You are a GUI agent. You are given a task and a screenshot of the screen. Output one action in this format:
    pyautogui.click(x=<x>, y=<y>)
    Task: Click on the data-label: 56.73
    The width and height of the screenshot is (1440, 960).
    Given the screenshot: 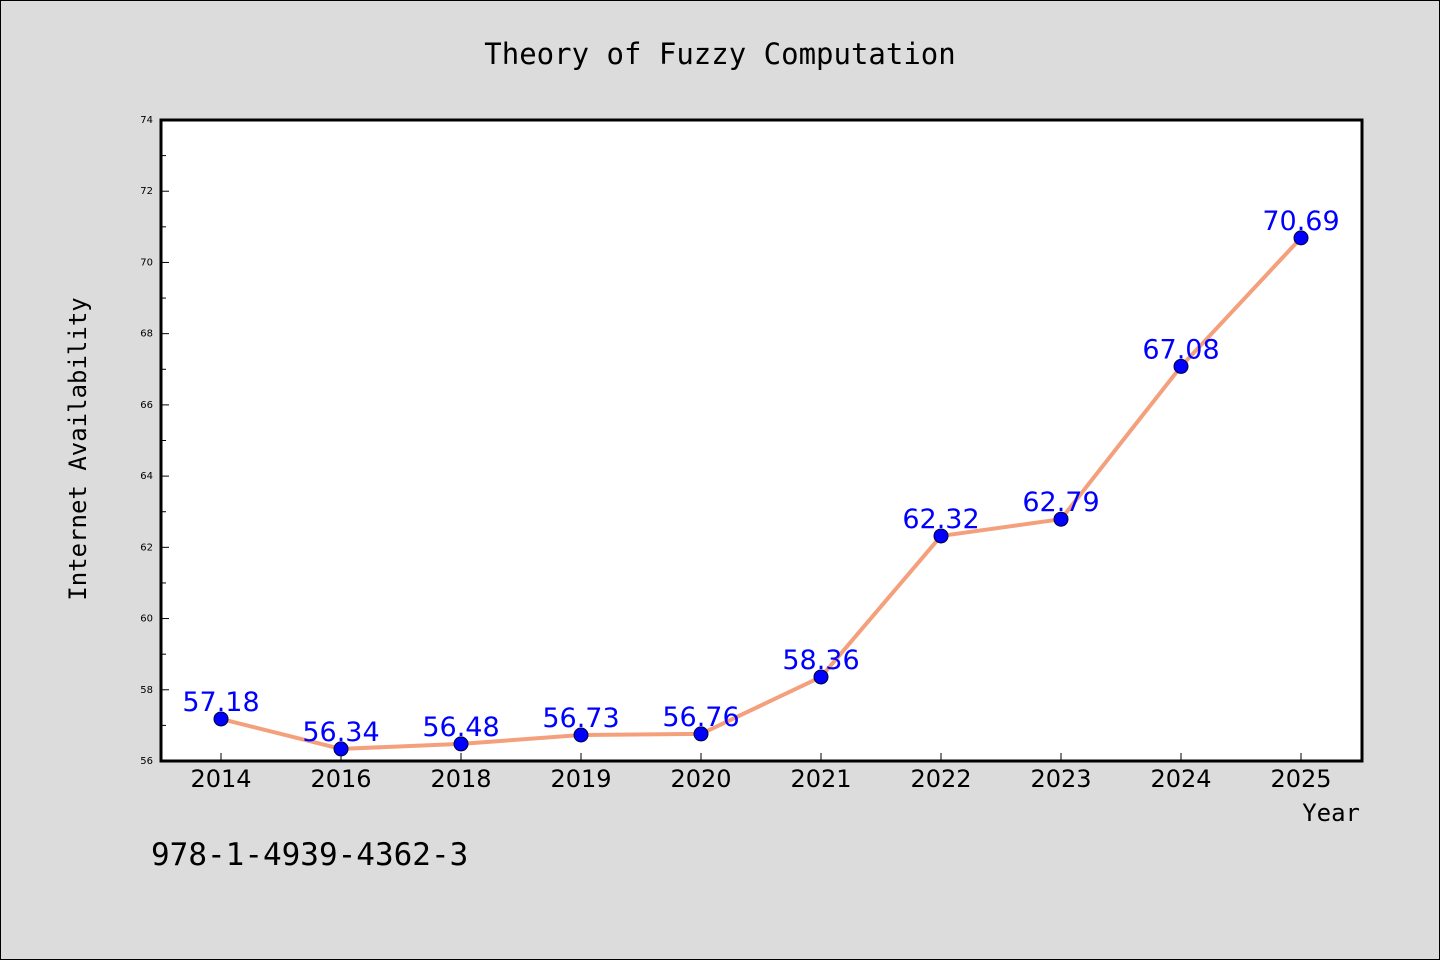 What is the action you would take?
    pyautogui.click(x=580, y=718)
    